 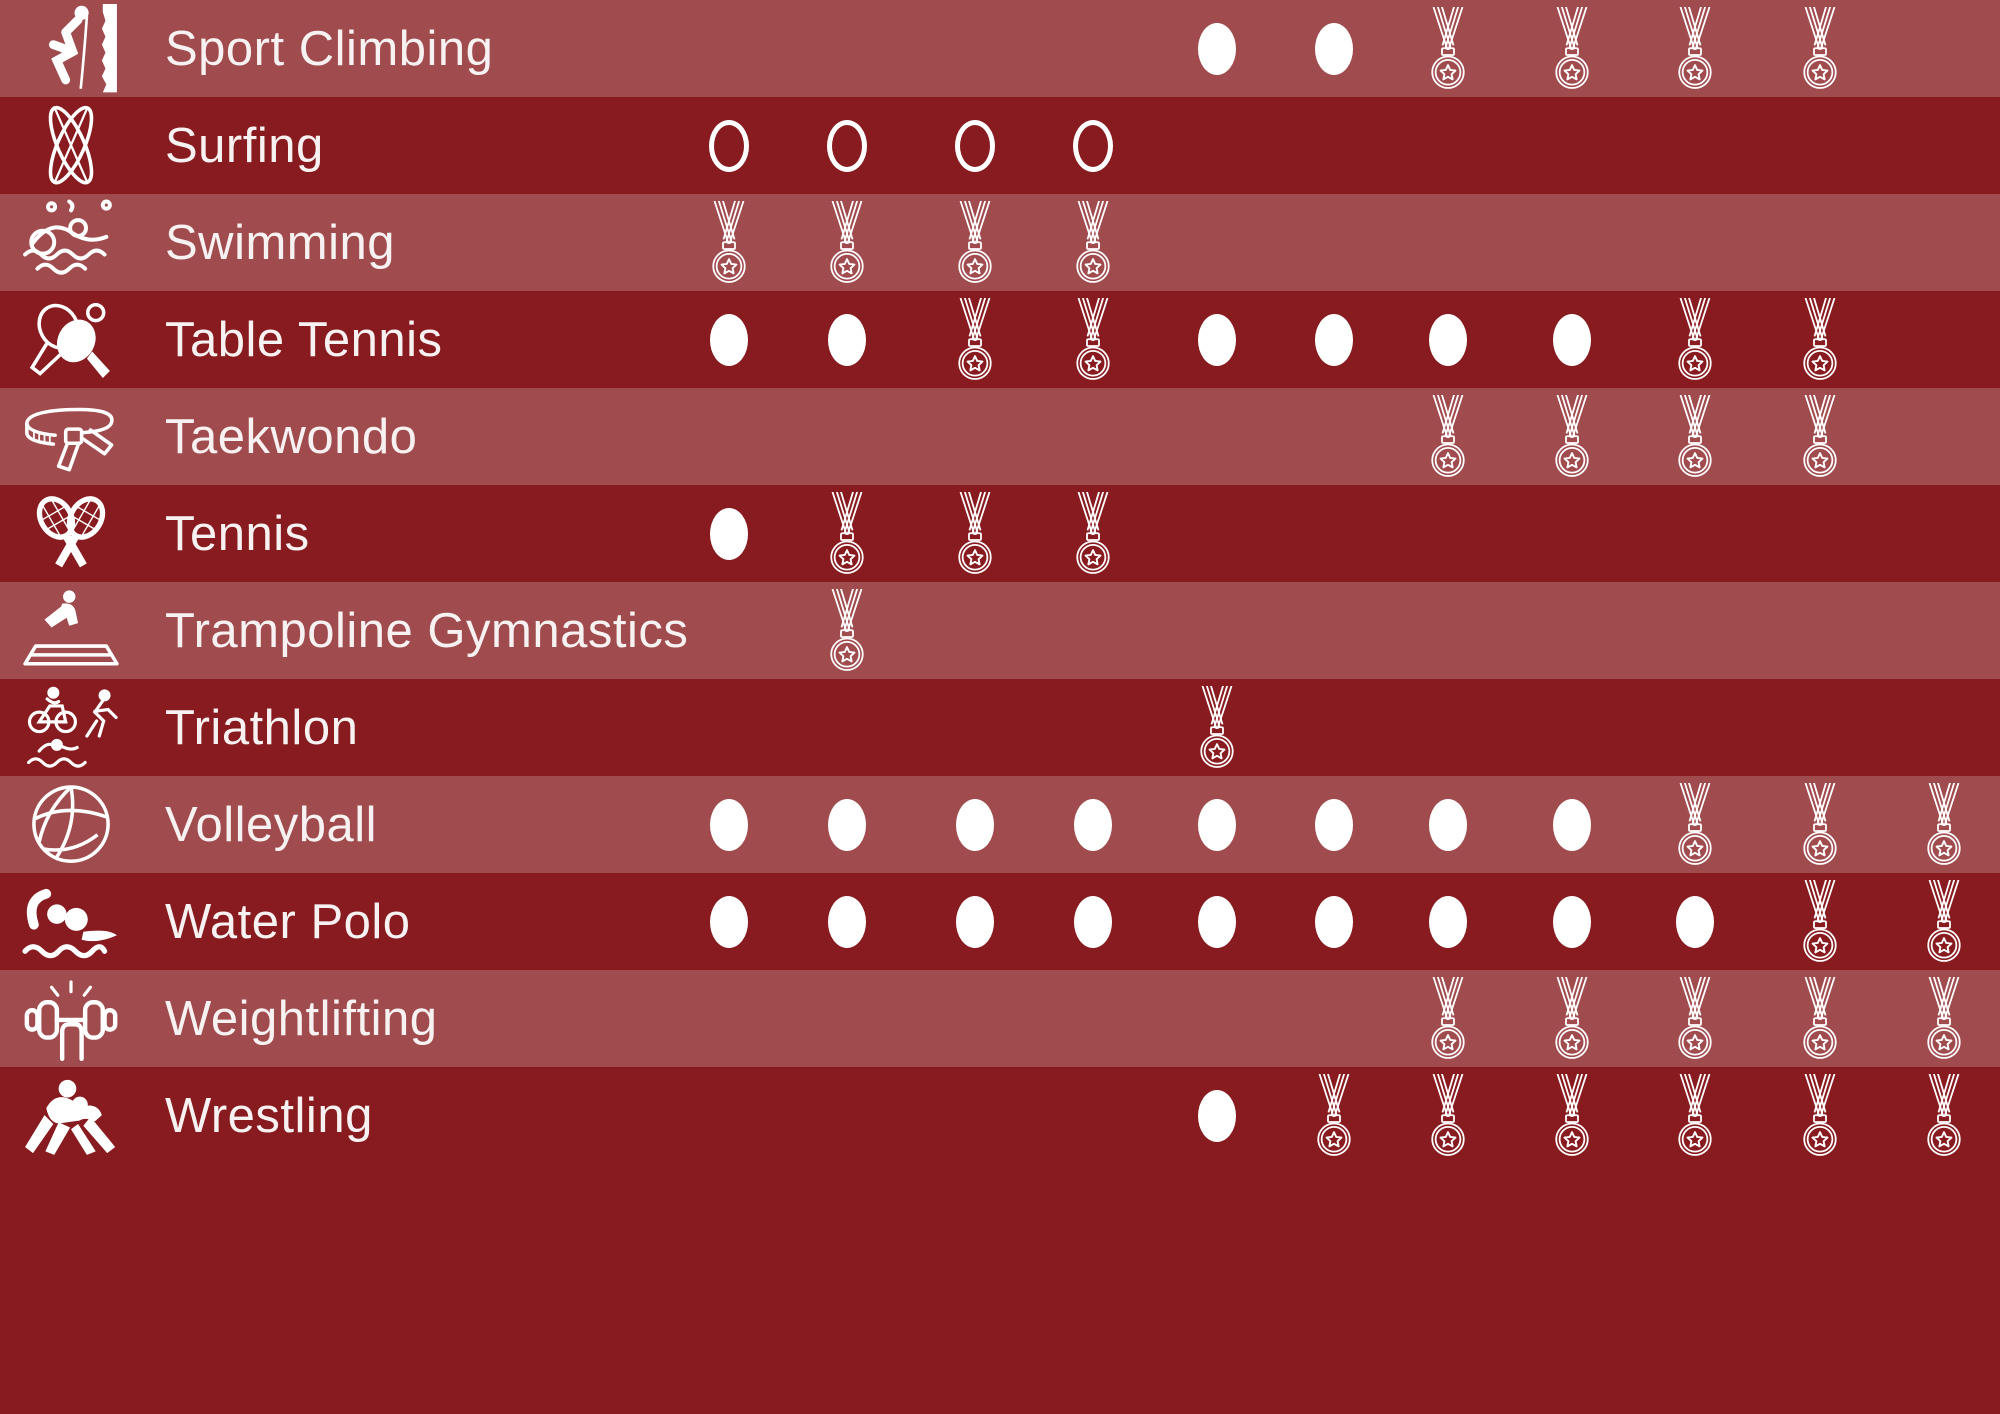 I want to click on sport-row: Swimming, so click(x=1000, y=242).